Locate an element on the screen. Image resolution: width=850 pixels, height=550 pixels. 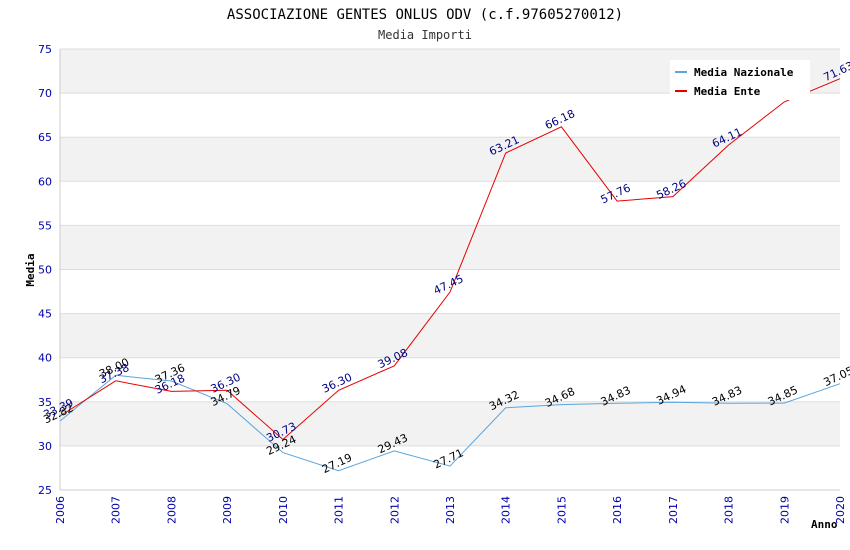
y-axis-label: Media is located at coordinates (30, 269).